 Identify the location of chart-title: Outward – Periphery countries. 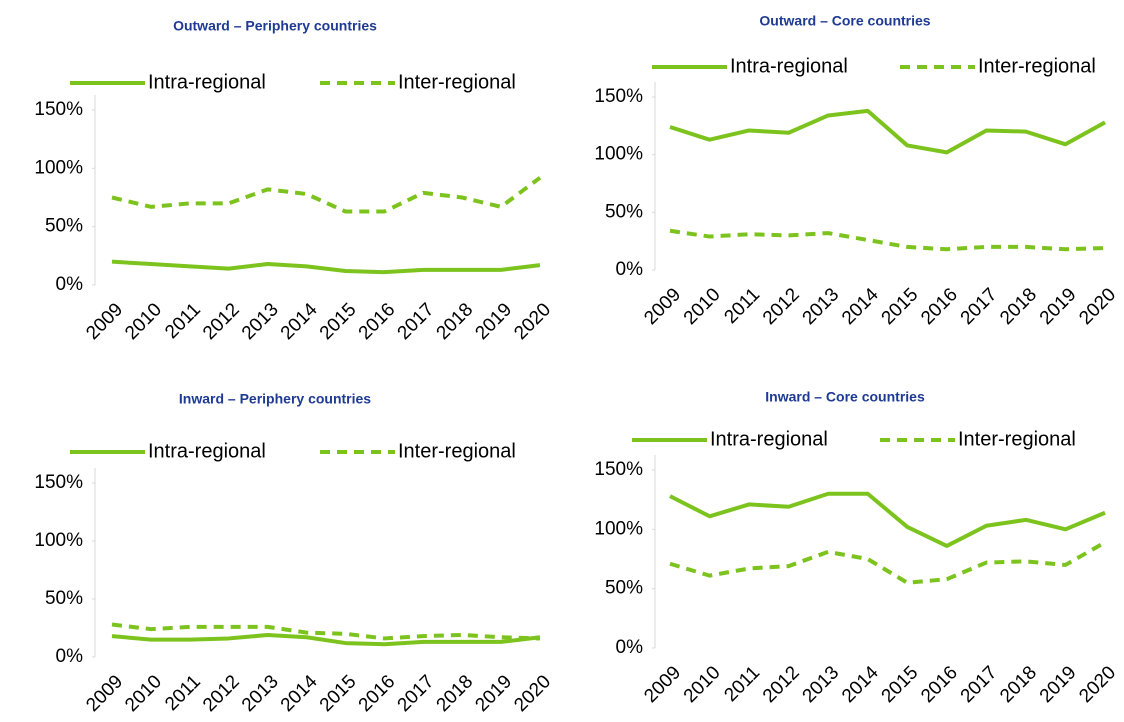
(275, 26).